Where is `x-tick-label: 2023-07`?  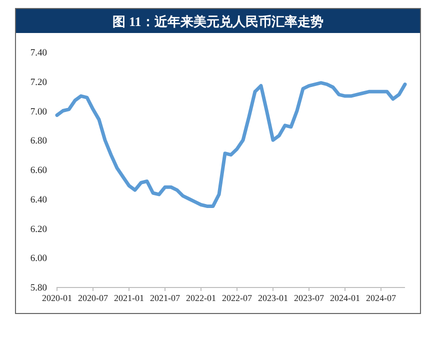
x-tick-label: 2023-07 is located at coordinates (309, 298).